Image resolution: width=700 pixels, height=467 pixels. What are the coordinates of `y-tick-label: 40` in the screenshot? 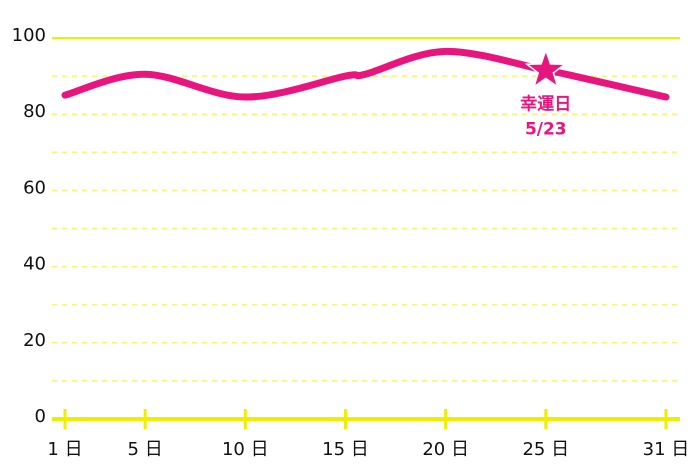 It's located at (34, 264).